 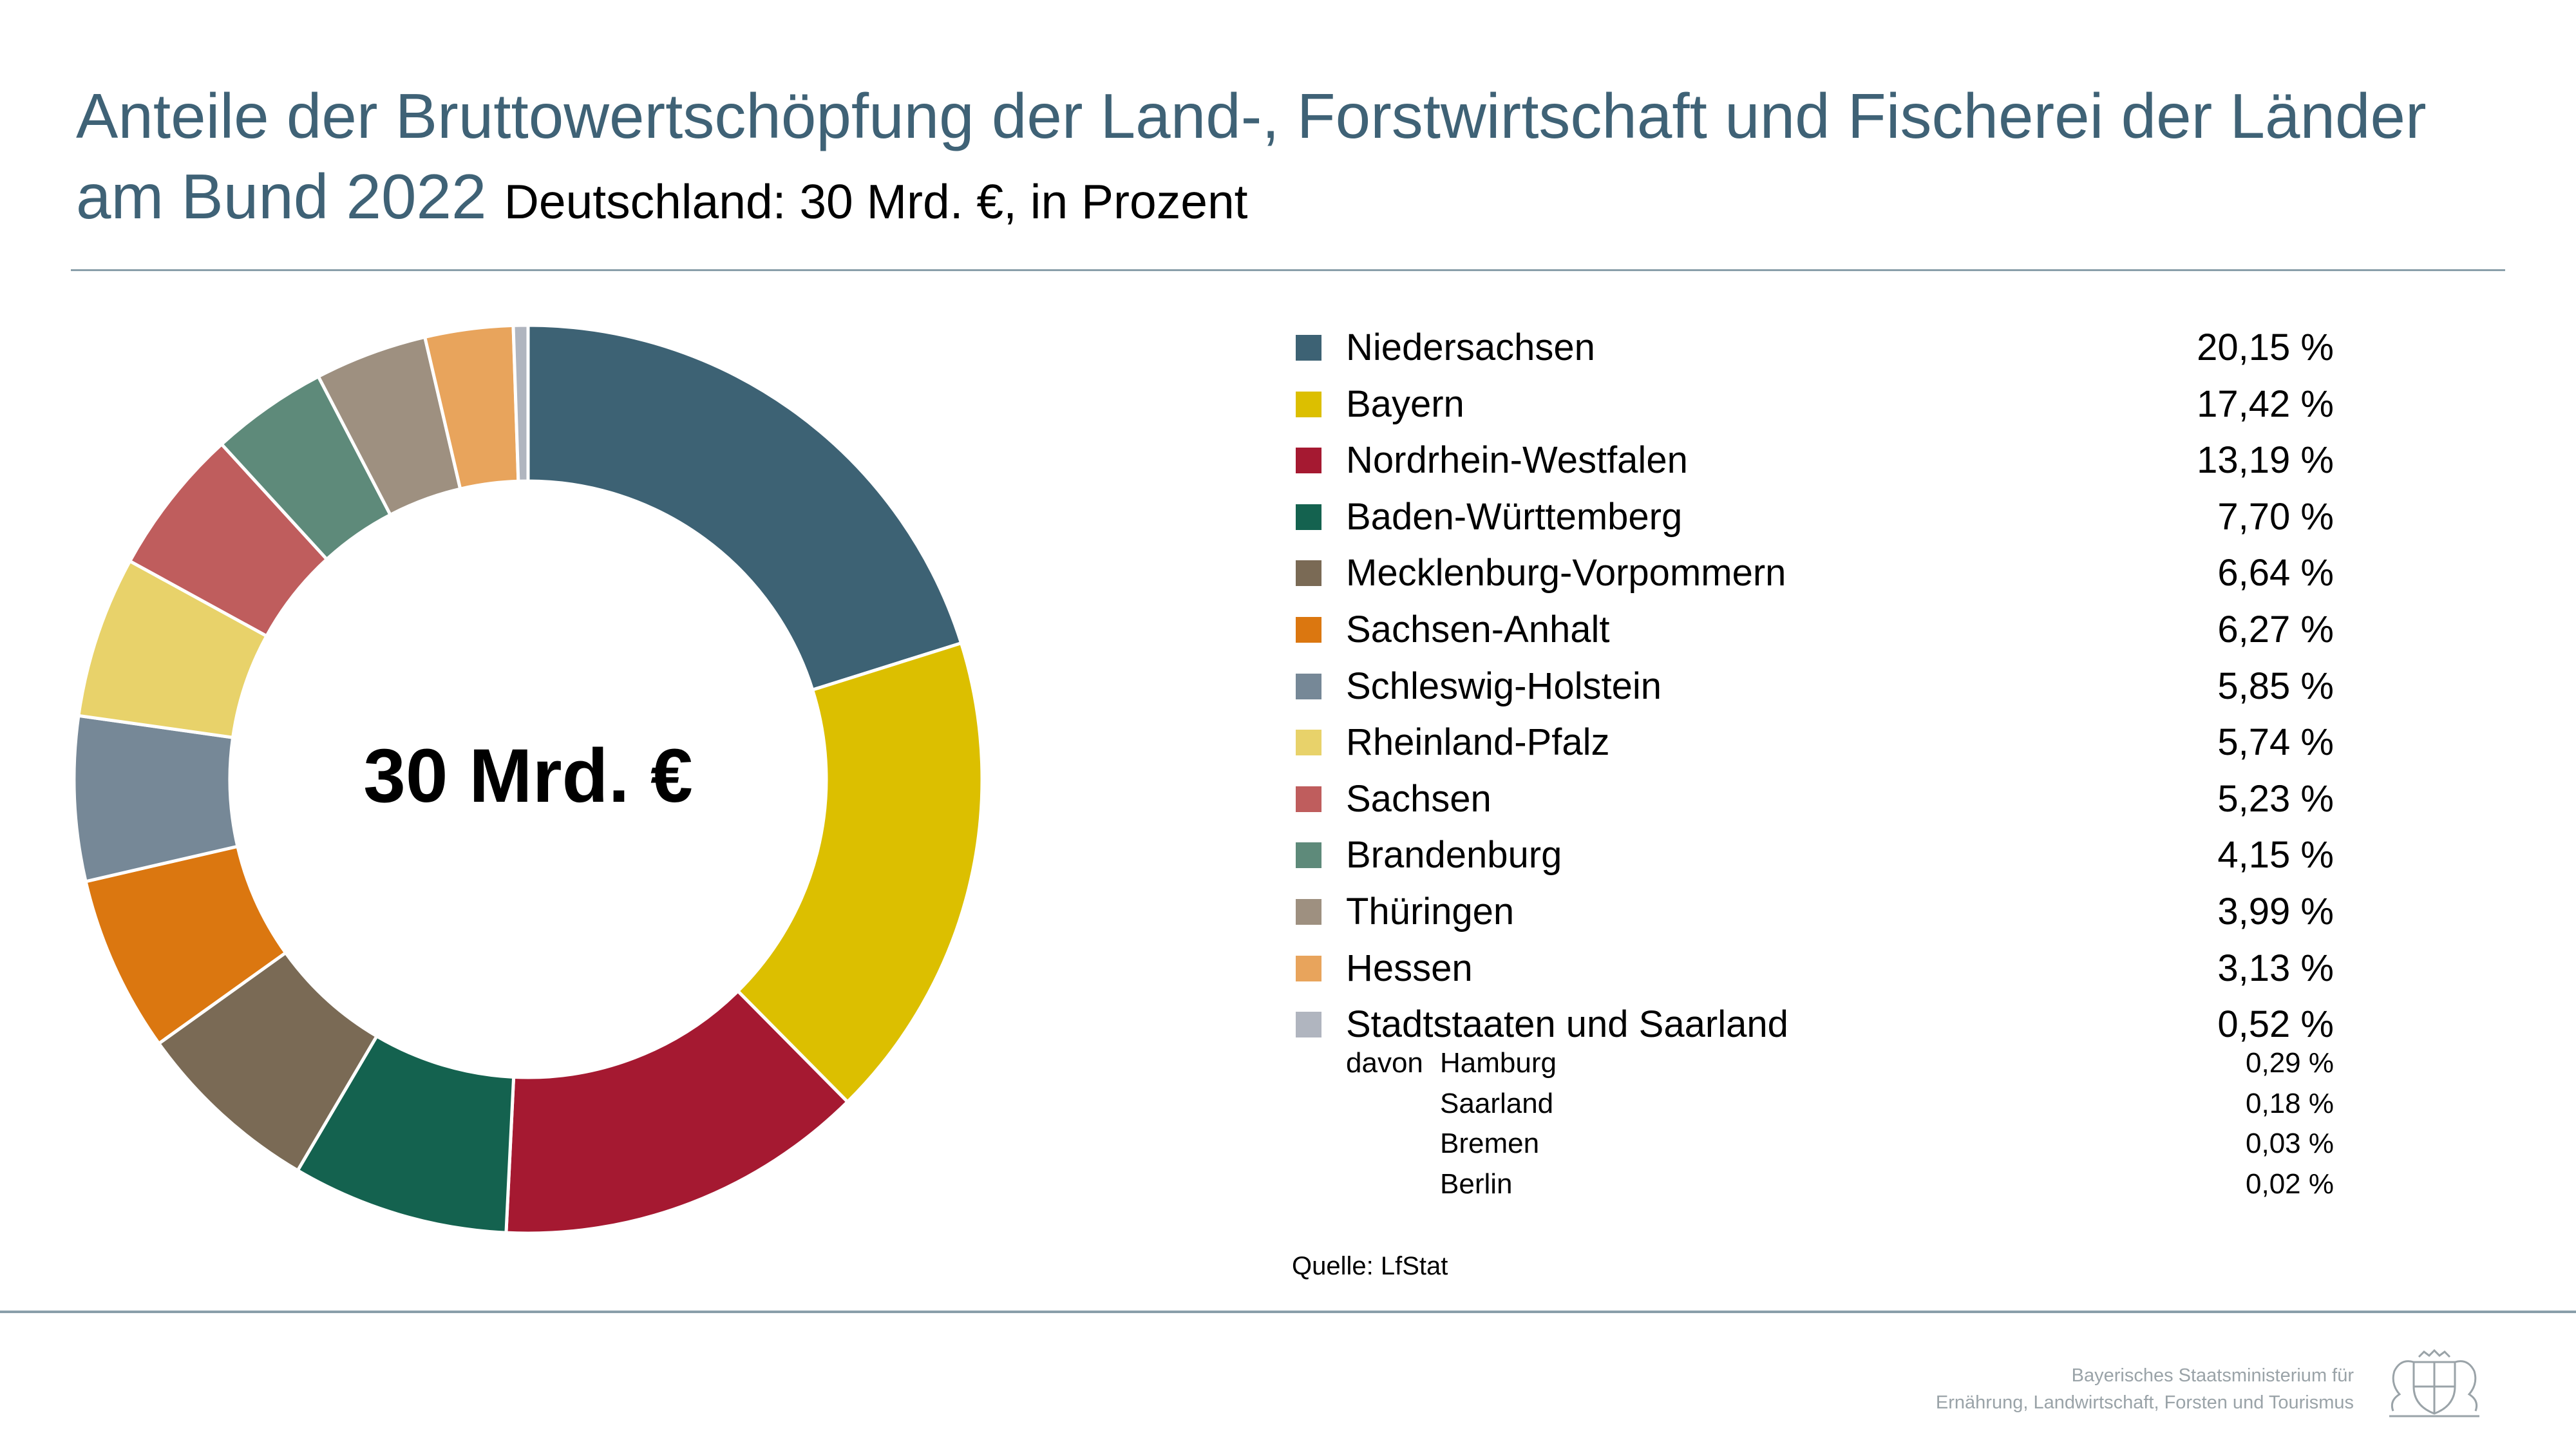 What do you see at coordinates (2290, 1103) in the screenshot?
I see `breakdown-value: 0,18 %` at bounding box center [2290, 1103].